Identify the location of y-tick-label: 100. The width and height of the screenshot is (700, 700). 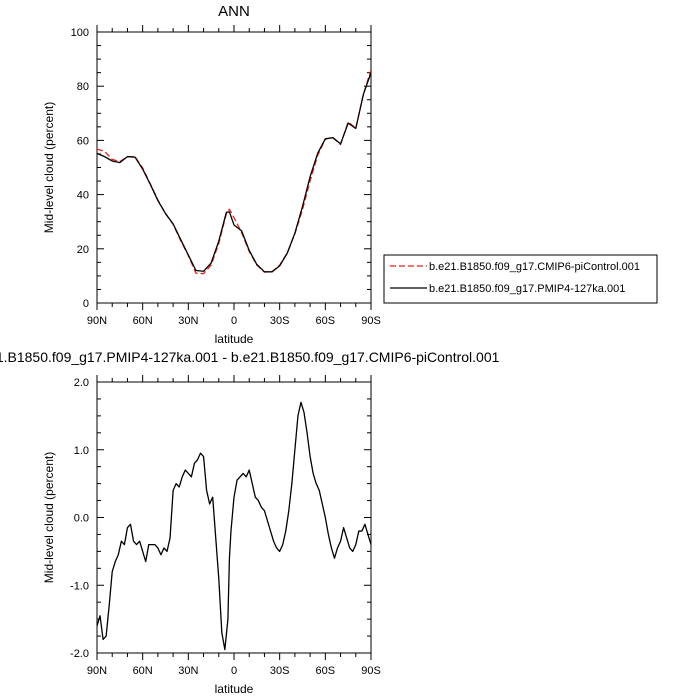
(80, 33).